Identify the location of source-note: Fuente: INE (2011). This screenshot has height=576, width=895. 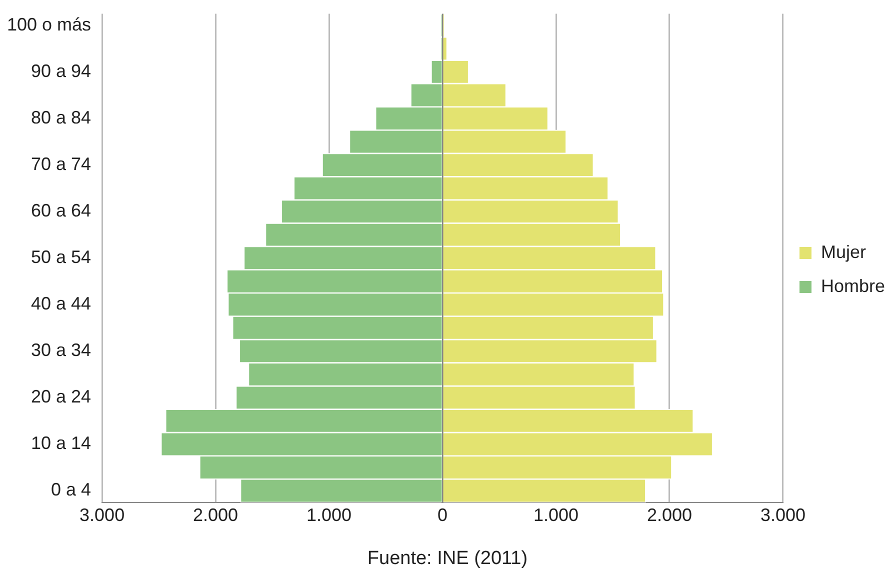
(447, 559).